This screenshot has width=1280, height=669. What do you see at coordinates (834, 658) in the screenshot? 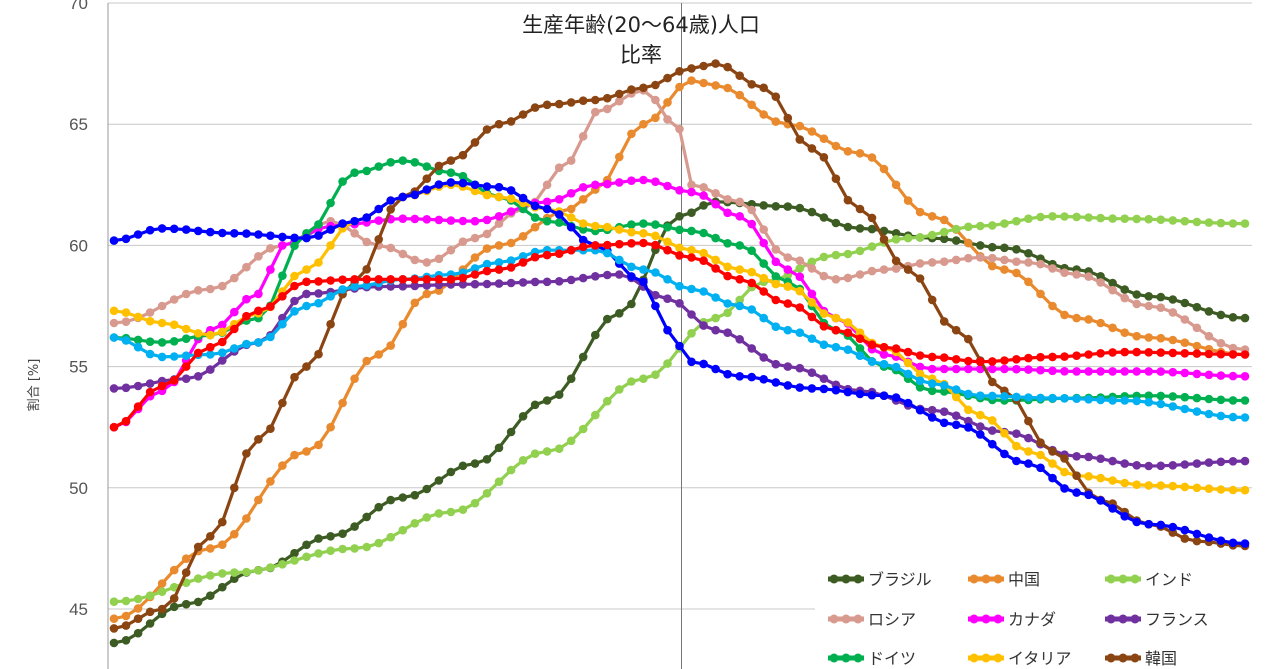
I see `legend-marker` at bounding box center [834, 658].